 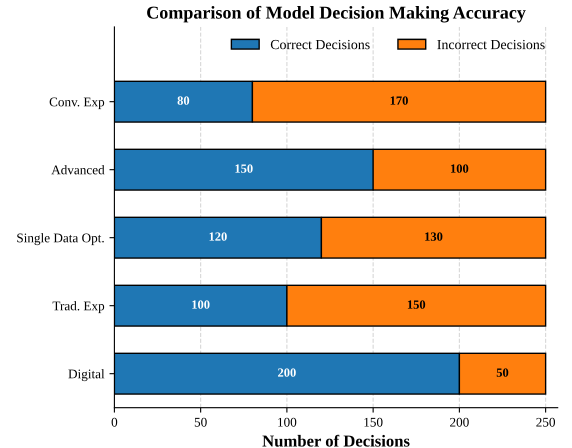 I want to click on data-label: 170, so click(x=399, y=100).